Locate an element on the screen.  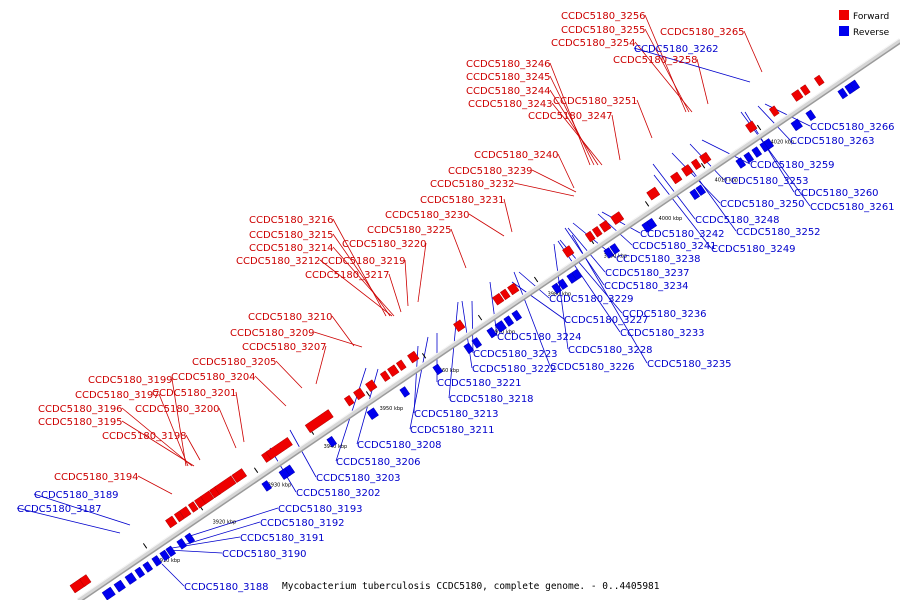
forward-gene-label: CCDC5180_3212 is located at coordinates (278, 261).